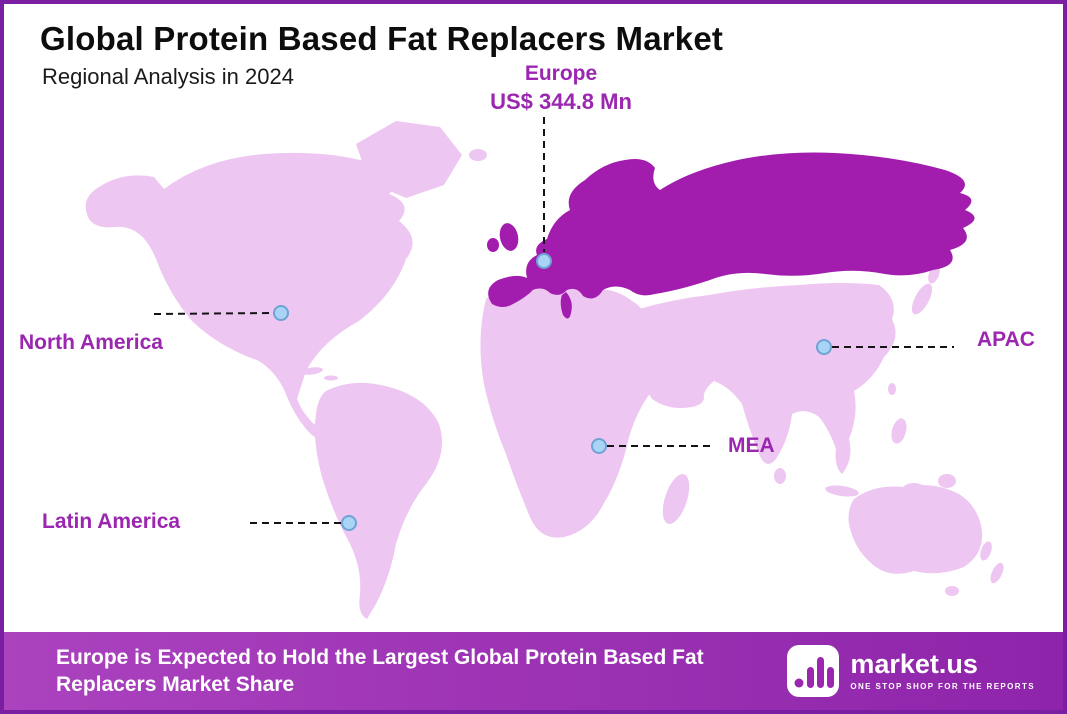  Describe the element at coordinates (751, 445) in the screenshot. I see `region-label-mea: MEA` at that location.